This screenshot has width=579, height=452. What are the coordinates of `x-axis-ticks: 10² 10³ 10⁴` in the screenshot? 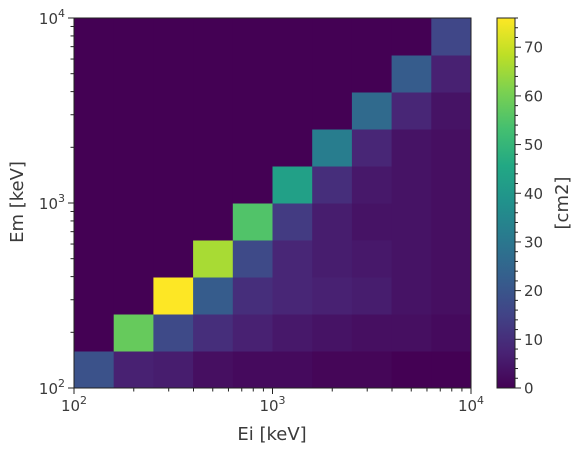 It's located at (272, 401).